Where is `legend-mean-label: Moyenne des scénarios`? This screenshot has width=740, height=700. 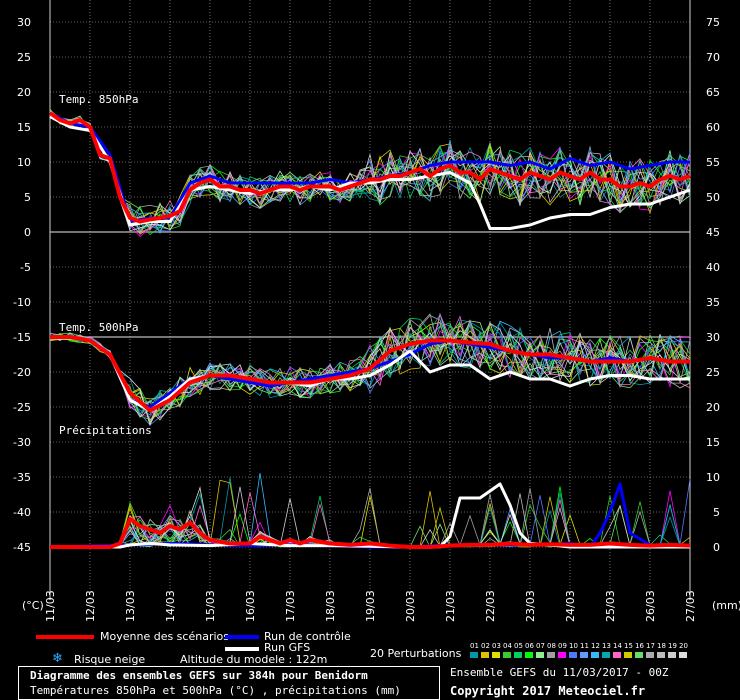 legend-mean-label: Moyenne des scénarios is located at coordinates (164, 636).